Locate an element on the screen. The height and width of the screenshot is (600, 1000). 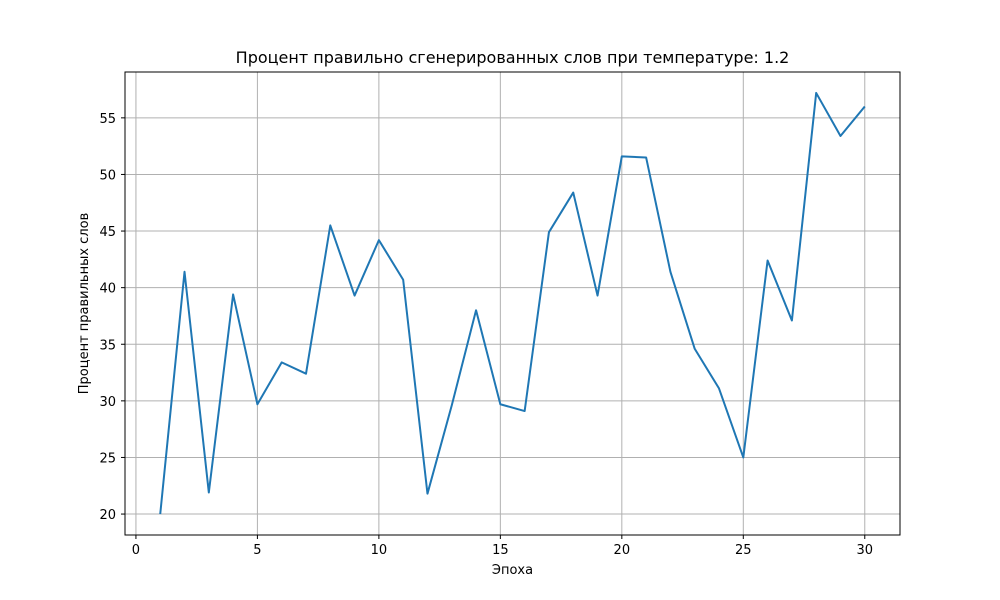
y-tick-label: 25 is located at coordinates (107, 458).